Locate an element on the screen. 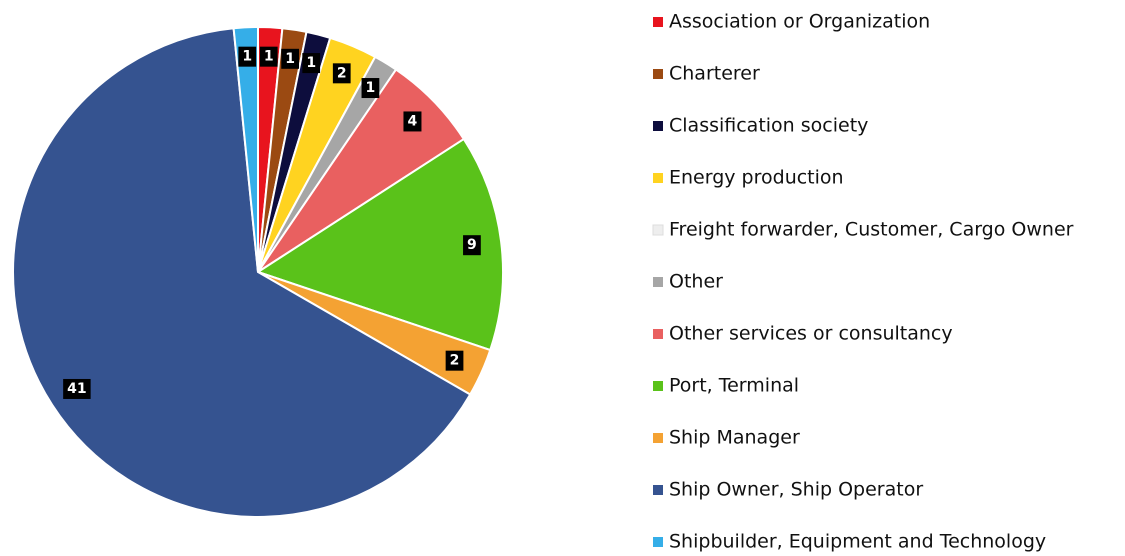 Image resolution: width=1125 pixels, height=556 pixels. legend-label: Other is located at coordinates (696, 282).